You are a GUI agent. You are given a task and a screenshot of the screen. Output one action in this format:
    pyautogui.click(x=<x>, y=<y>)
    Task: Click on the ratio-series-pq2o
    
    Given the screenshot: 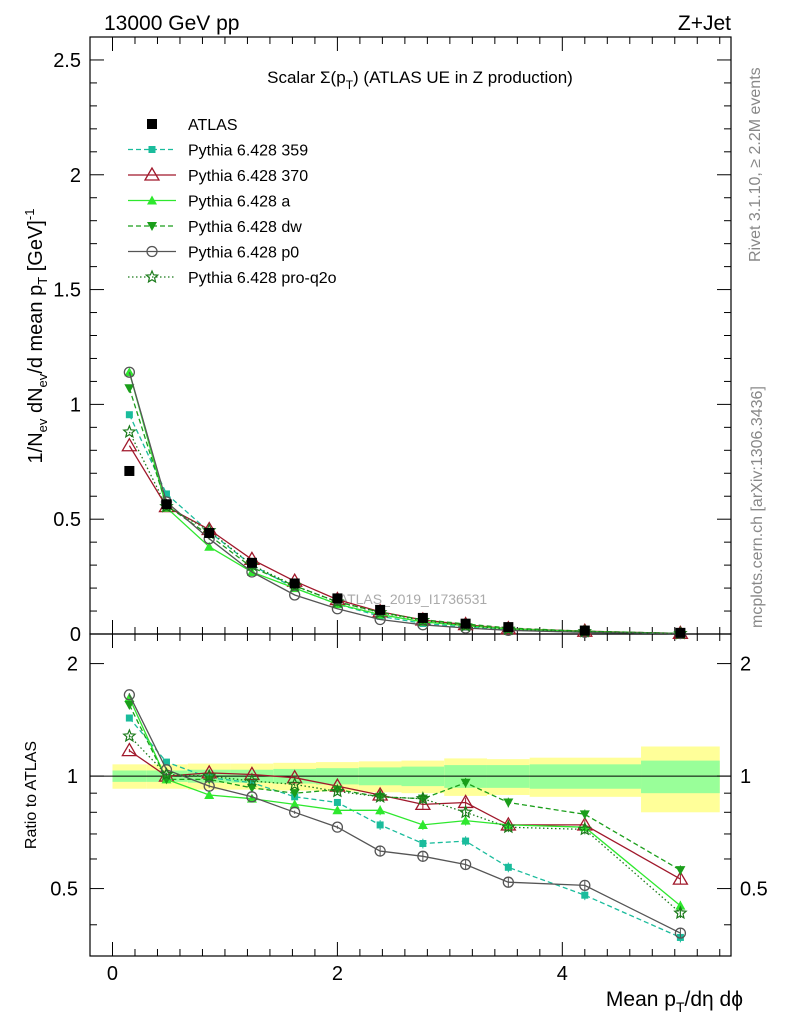 What is the action you would take?
    pyautogui.click(x=405, y=824)
    